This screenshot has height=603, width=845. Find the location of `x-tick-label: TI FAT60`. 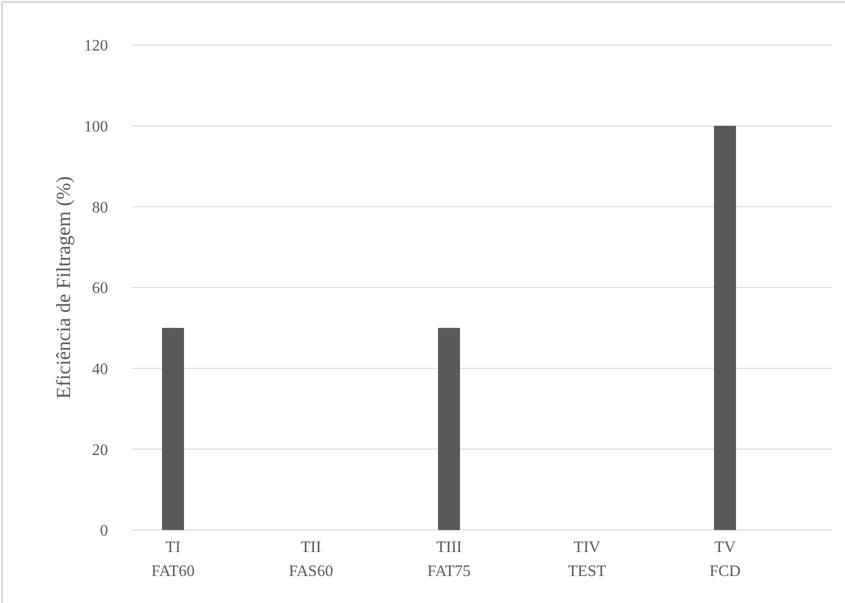

x-tick-label: TI FAT60 is located at coordinates (173, 559).